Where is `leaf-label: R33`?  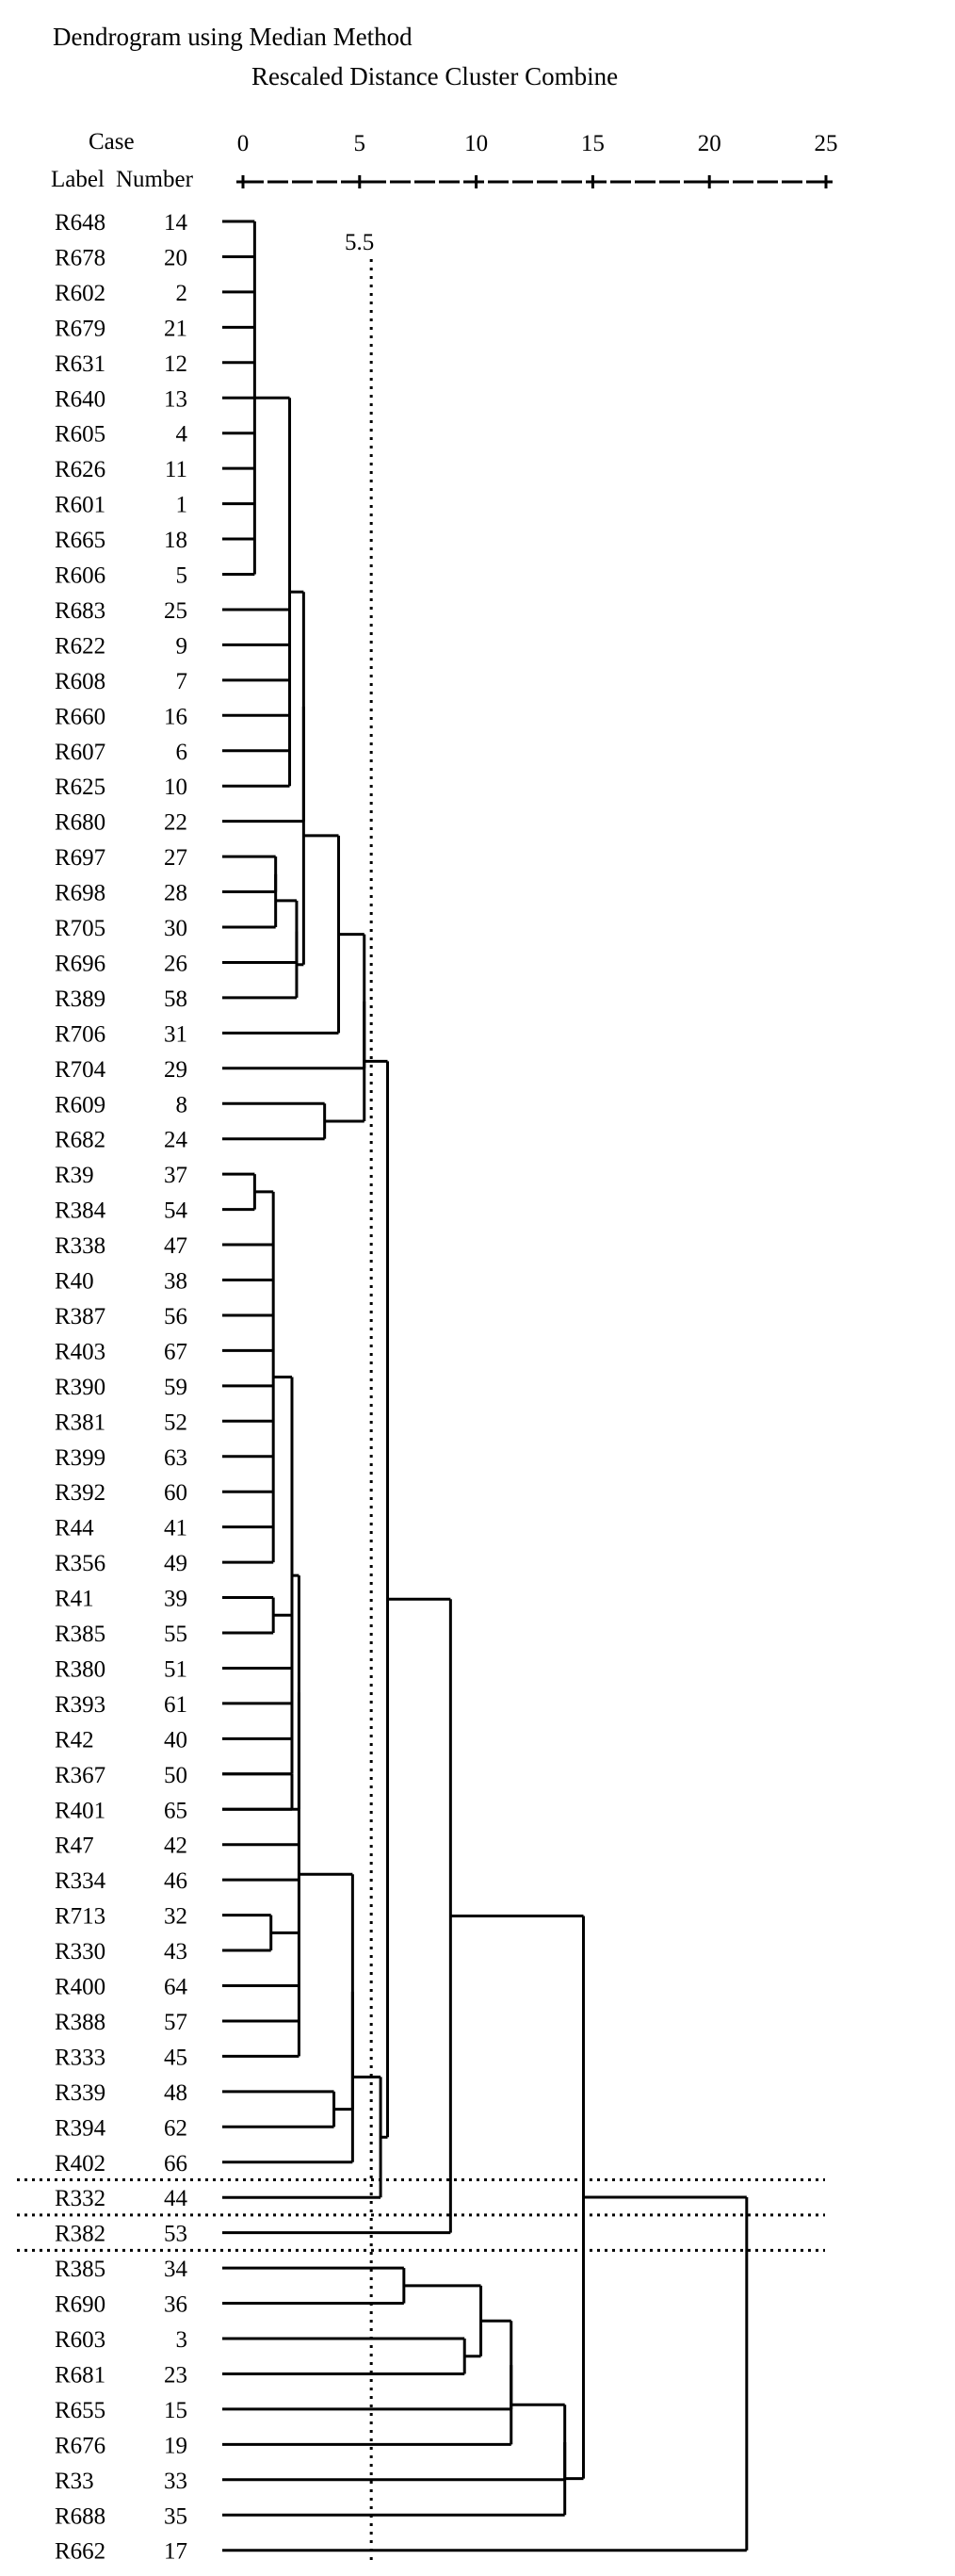
leaf-label: R33 is located at coordinates (74, 2481).